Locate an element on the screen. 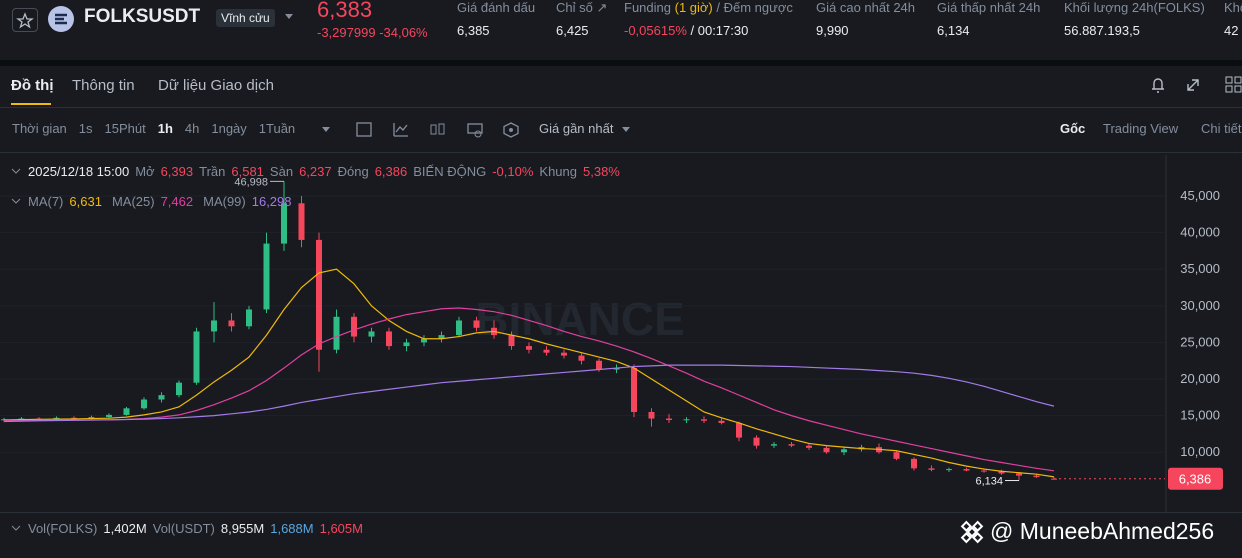 The image size is (1242, 558). funding-value: -0,05615% / 00:17:30 is located at coordinates (686, 30).